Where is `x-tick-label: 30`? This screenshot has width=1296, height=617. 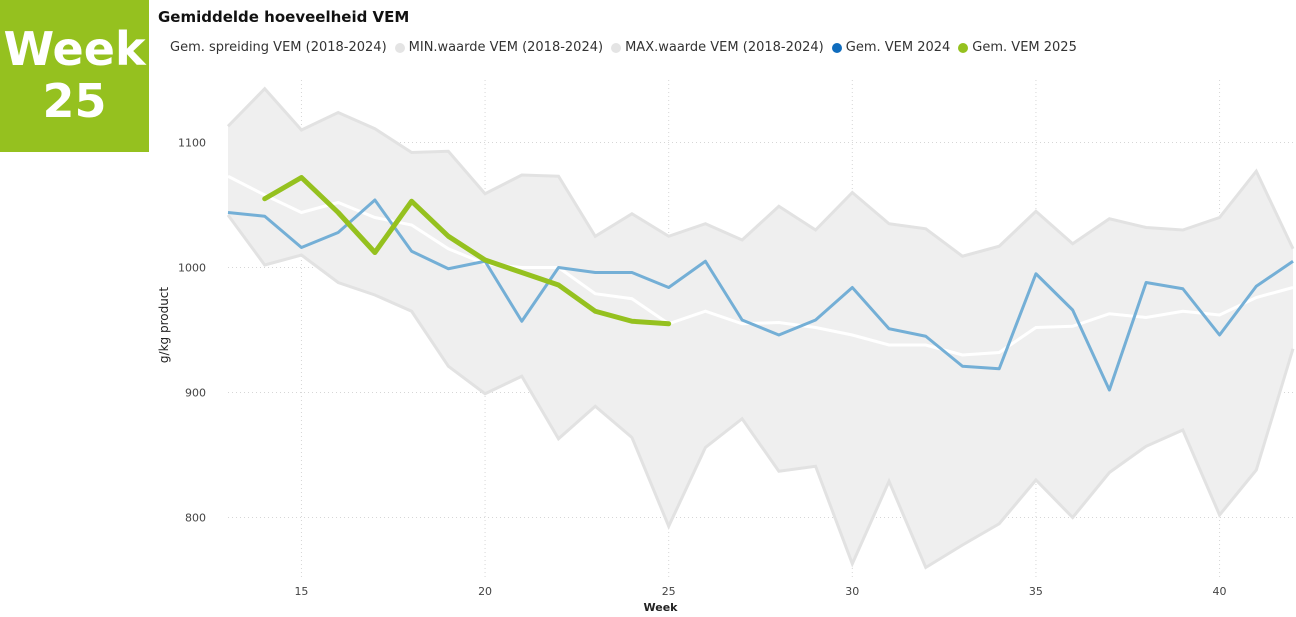
x-tick-label: 30 is located at coordinates (852, 591).